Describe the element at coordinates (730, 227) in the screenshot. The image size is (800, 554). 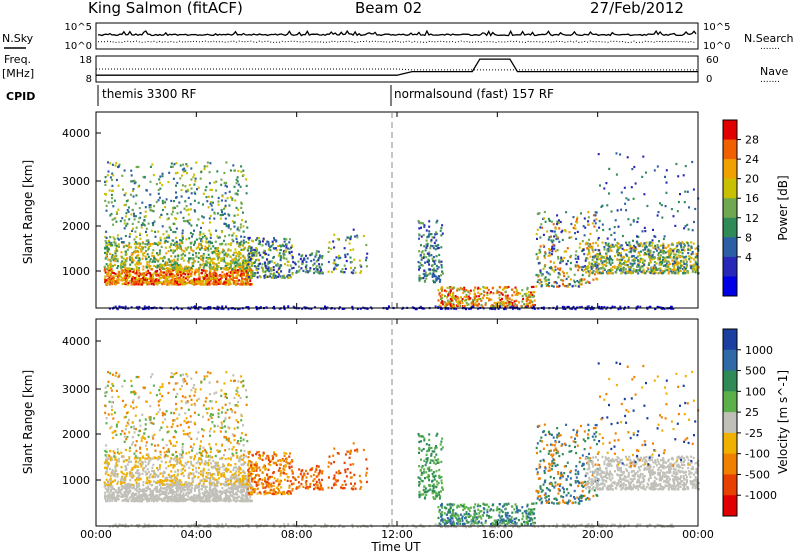
I see `colorbar-swatch` at that location.